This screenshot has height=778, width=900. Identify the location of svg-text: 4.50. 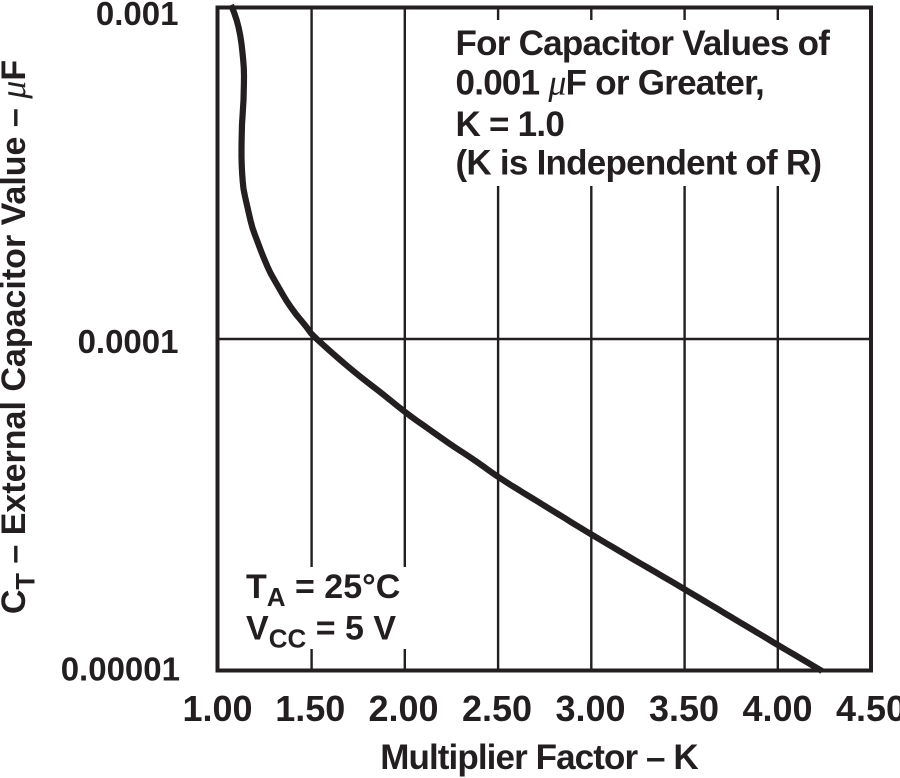
(868, 708).